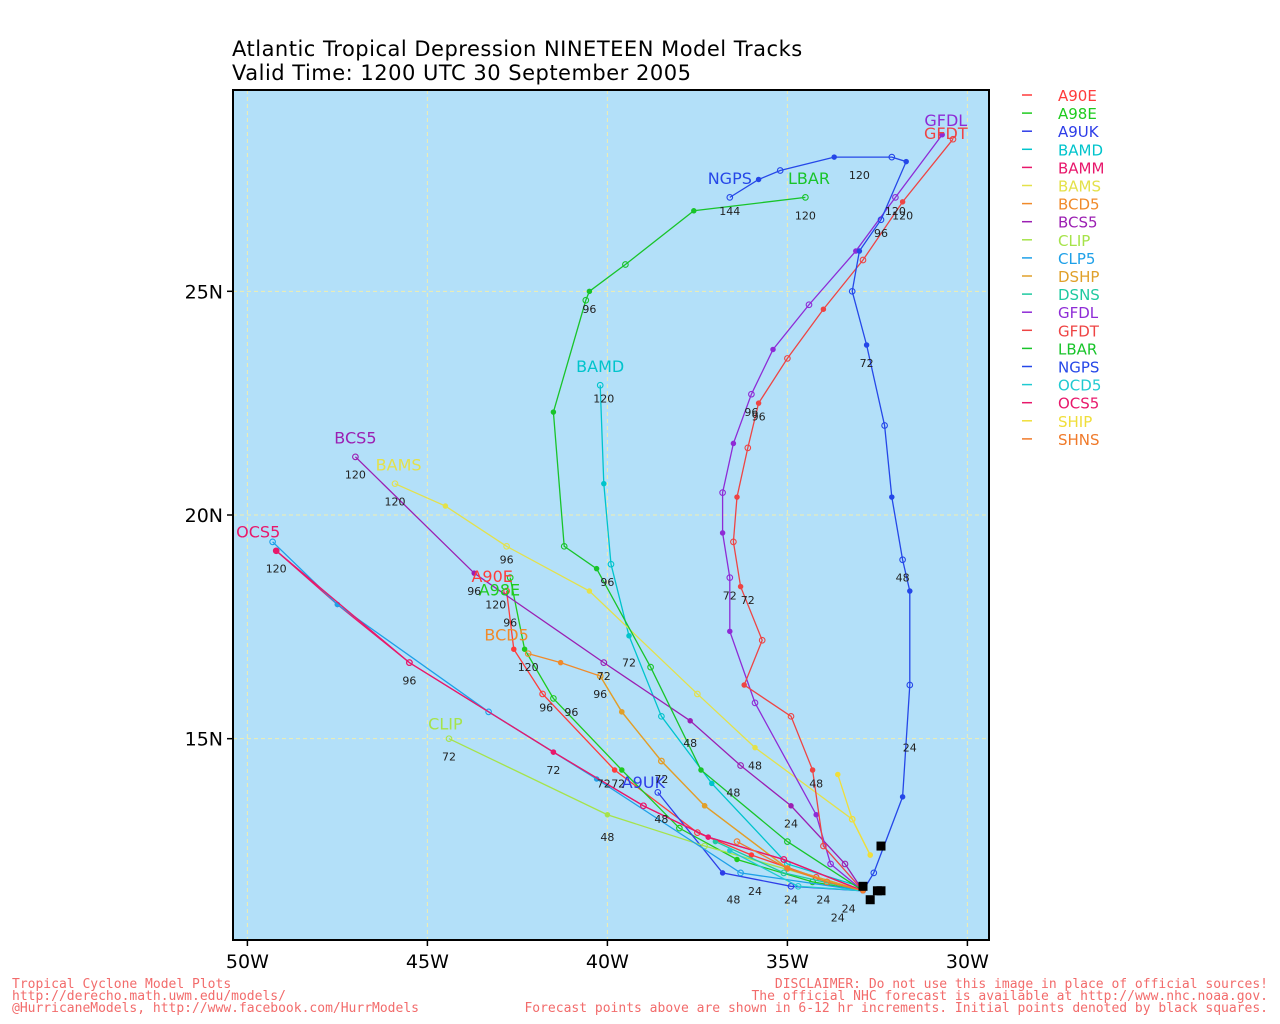  I want to click on legend-label: SHNS, so click(1079, 440).